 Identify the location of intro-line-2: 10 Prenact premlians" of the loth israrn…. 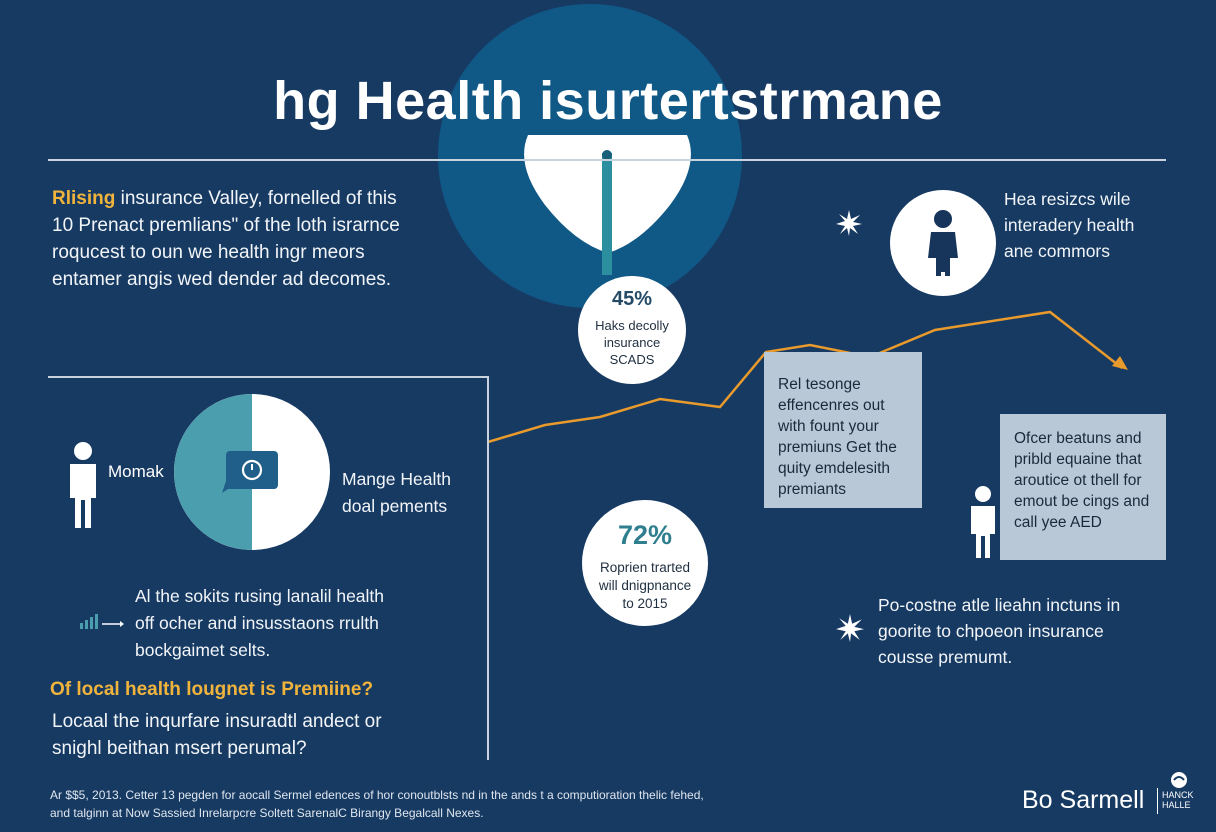
(226, 225).